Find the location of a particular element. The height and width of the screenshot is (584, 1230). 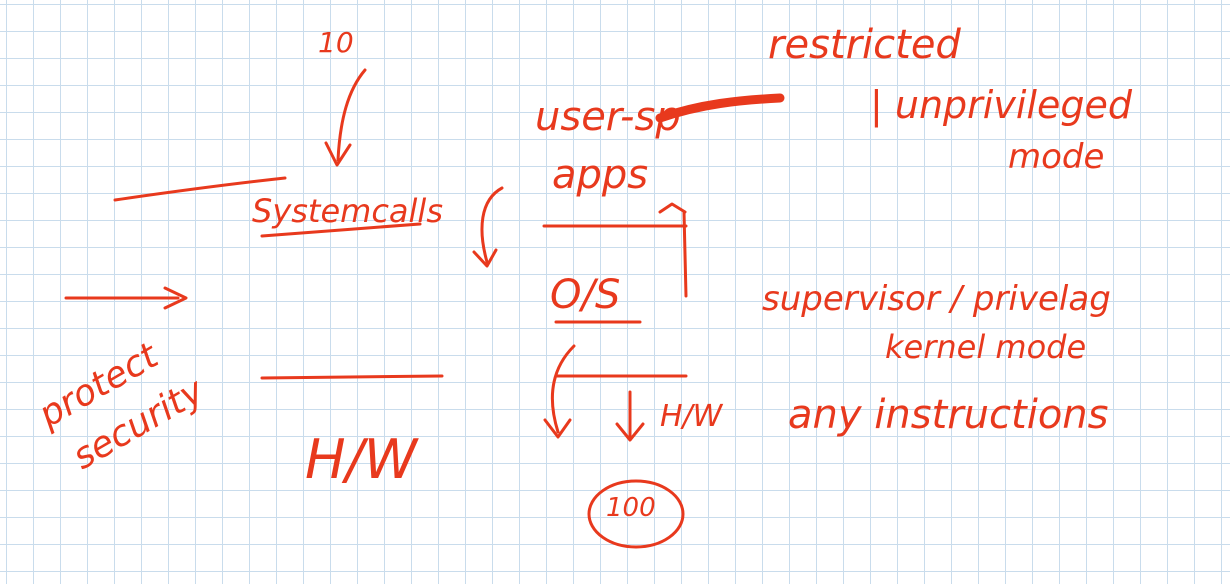

restricted-label: restricted is located at coordinates (864, 45).